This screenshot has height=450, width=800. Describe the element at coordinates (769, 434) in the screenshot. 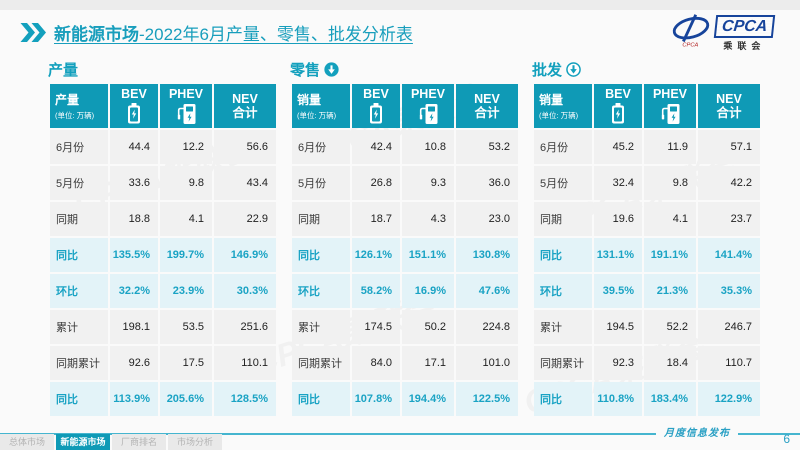

I see `footer-line-right` at that location.